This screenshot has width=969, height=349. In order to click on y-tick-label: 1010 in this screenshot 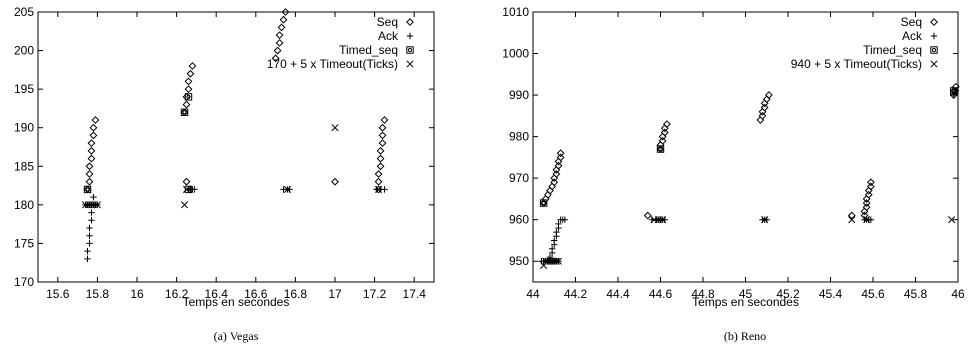, I will do `click(515, 12)`.